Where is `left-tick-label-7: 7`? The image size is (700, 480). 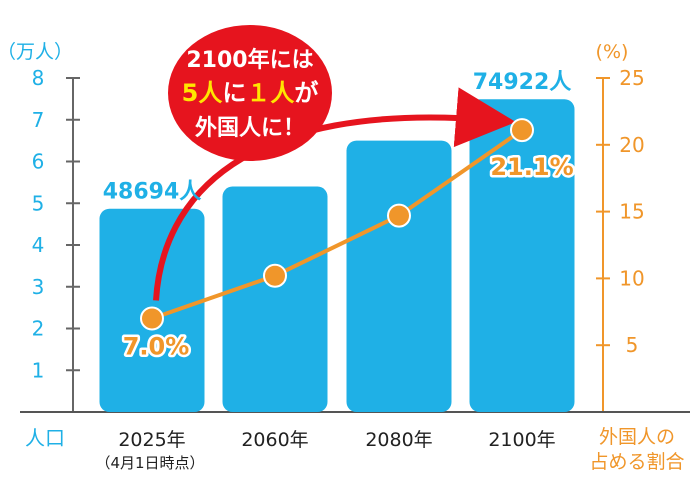 left-tick-label-7: 7 is located at coordinates (38, 120).